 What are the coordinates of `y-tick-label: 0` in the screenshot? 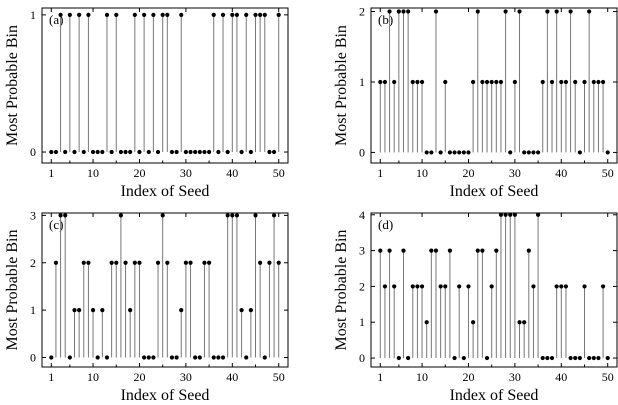 It's located at (33, 152).